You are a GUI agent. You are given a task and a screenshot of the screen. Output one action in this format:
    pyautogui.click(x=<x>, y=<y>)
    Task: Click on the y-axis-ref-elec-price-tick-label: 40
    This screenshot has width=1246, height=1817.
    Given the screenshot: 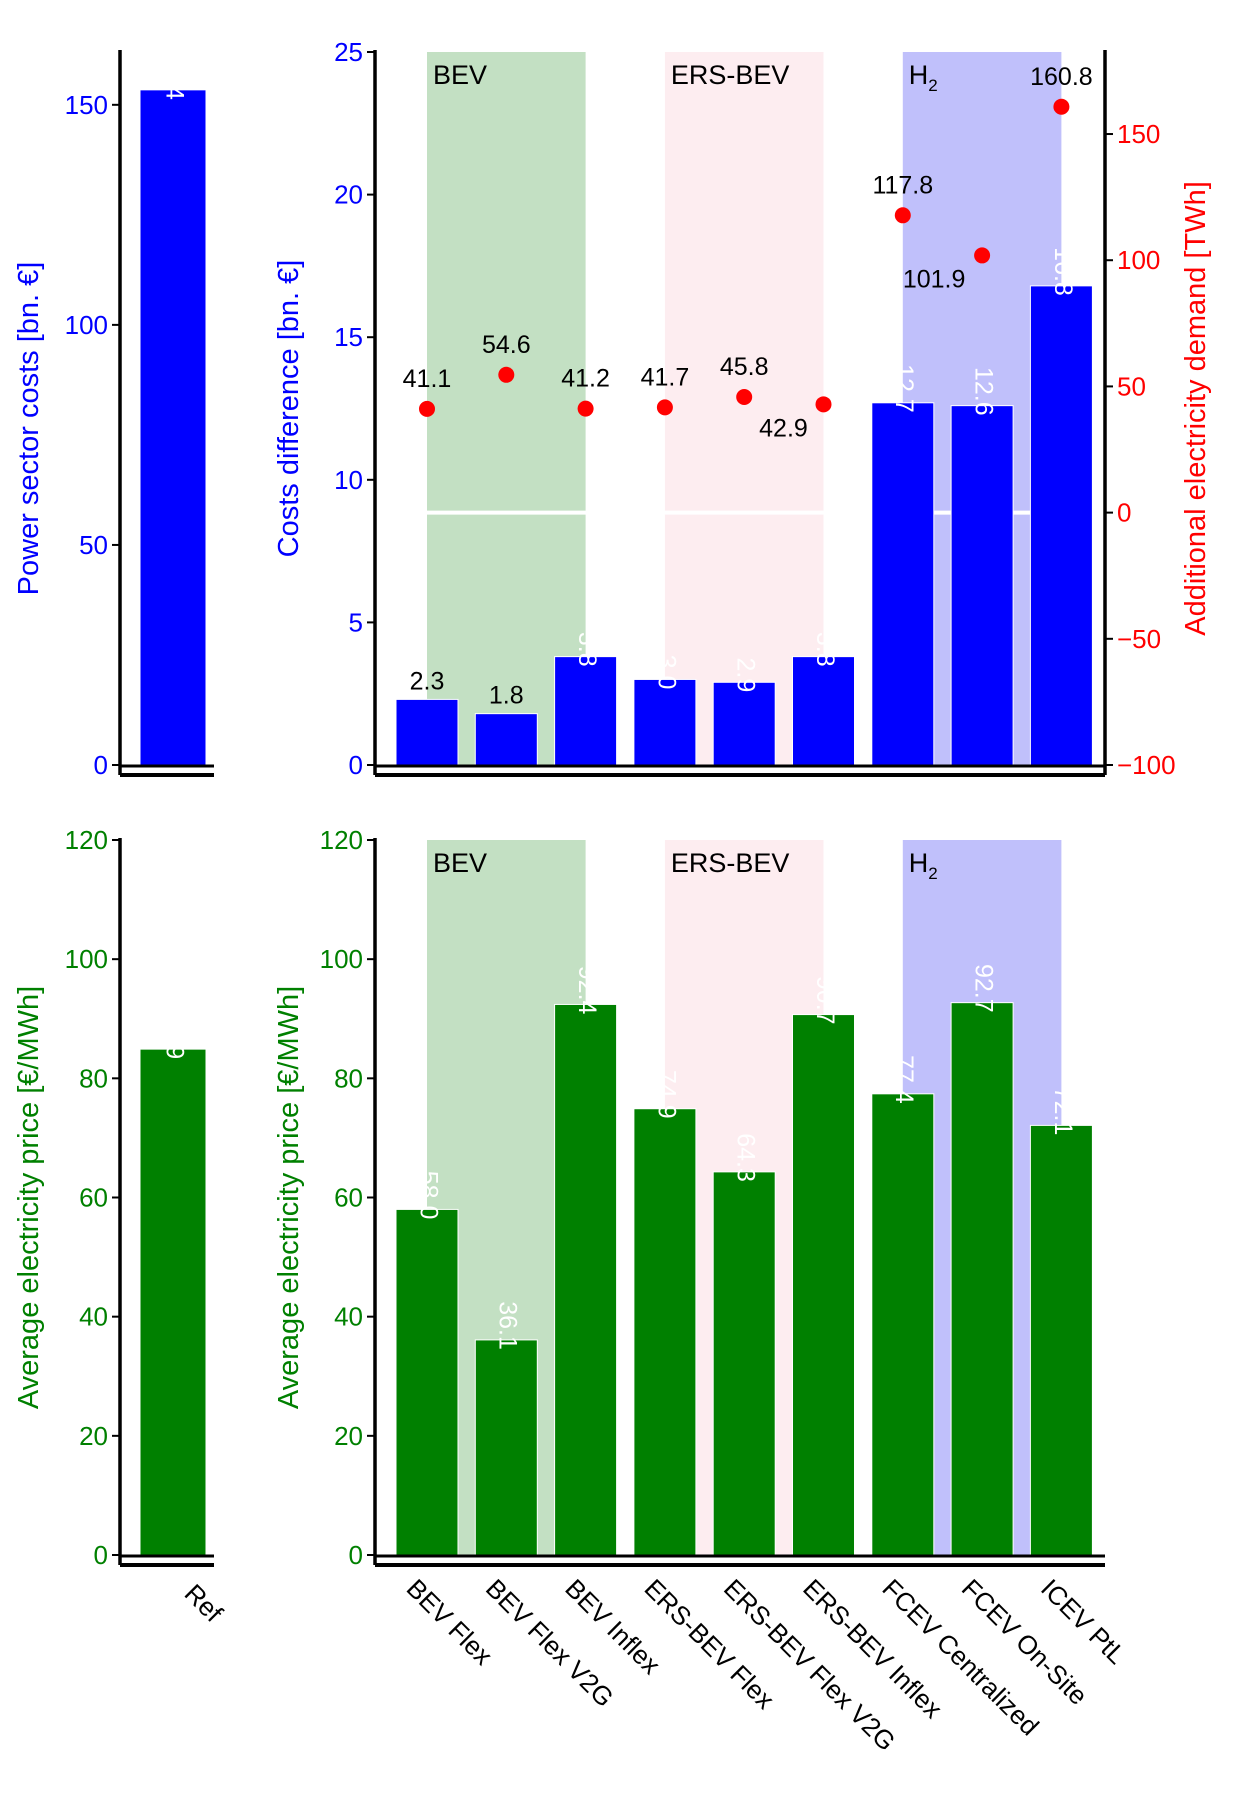 What is the action you would take?
    pyautogui.click(x=93, y=1317)
    